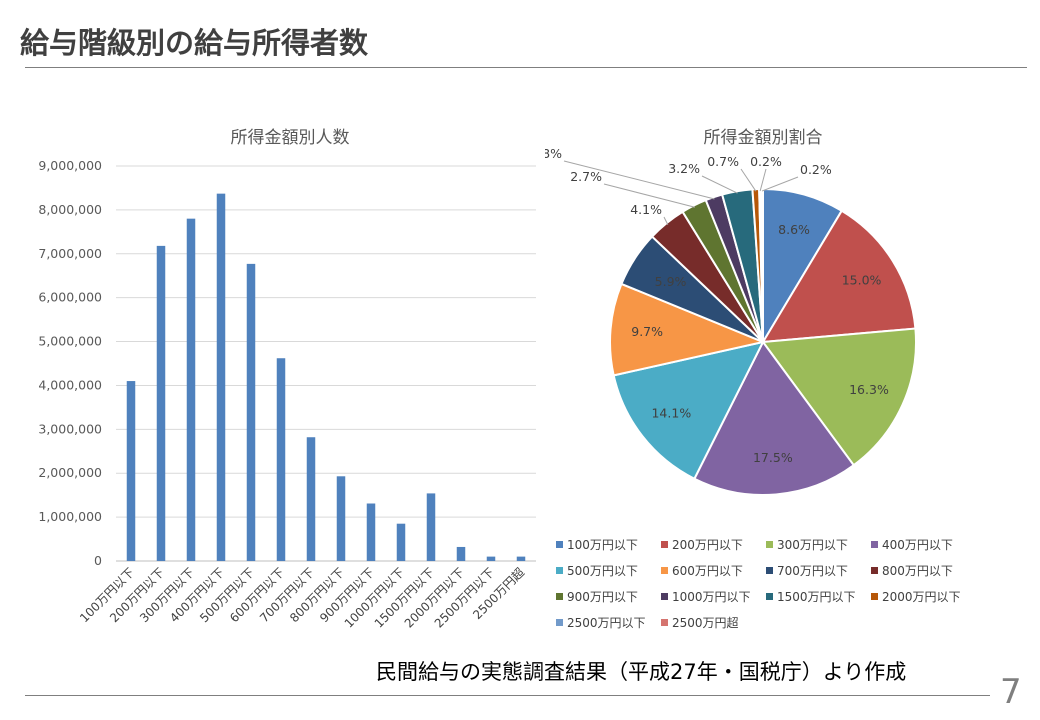  What do you see at coordinates (70, 341) in the screenshot?
I see `bar-ytick-label: 5,000,000` at bounding box center [70, 341].